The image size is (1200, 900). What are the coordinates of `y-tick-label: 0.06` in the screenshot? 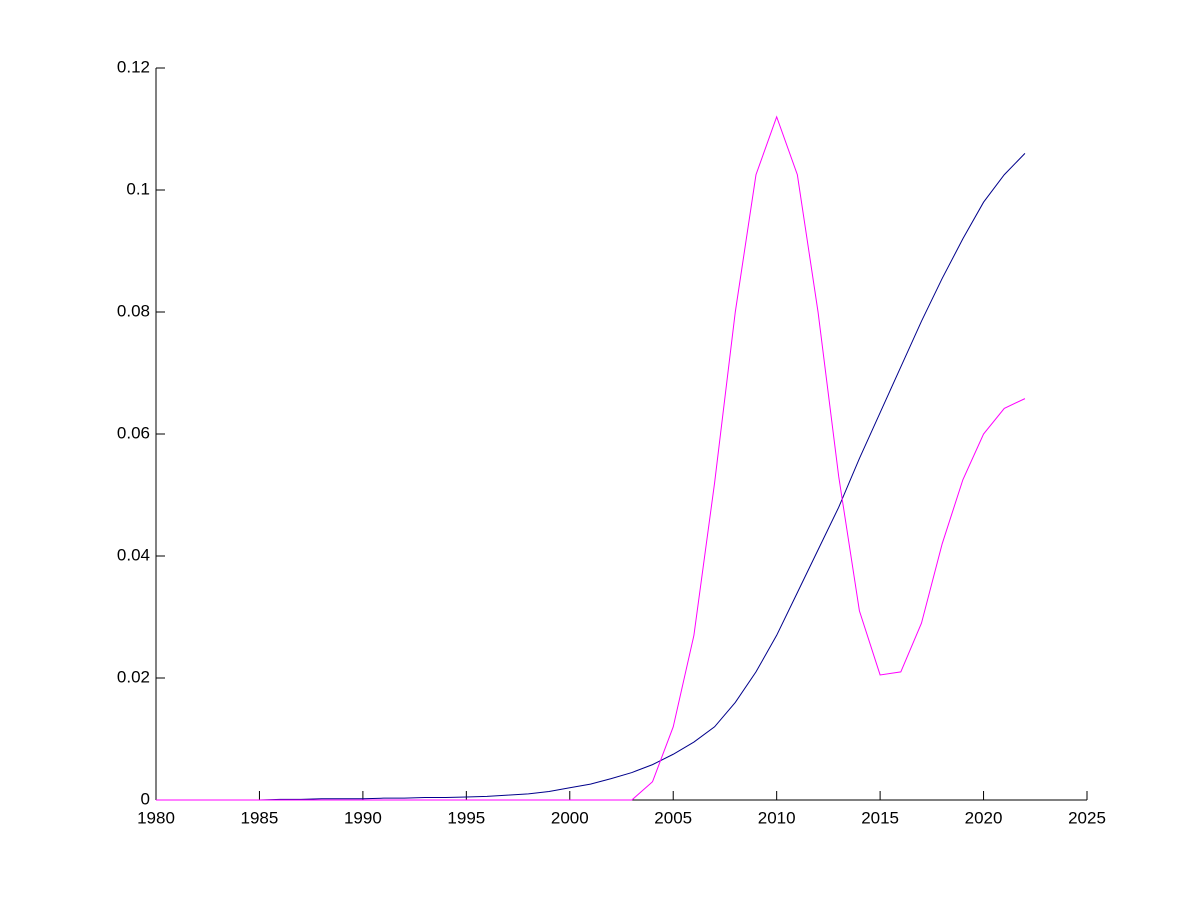 It's located at (133, 432).